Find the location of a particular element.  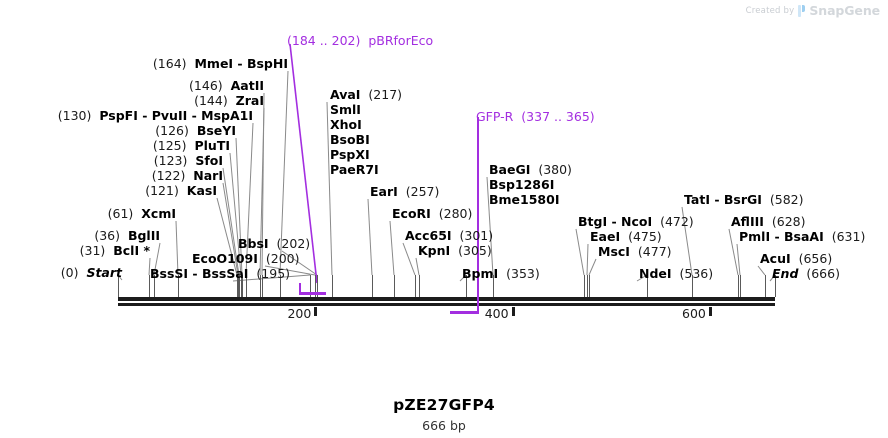

site-label-l_380b: Bsp1286I is located at coordinates (521, 185).